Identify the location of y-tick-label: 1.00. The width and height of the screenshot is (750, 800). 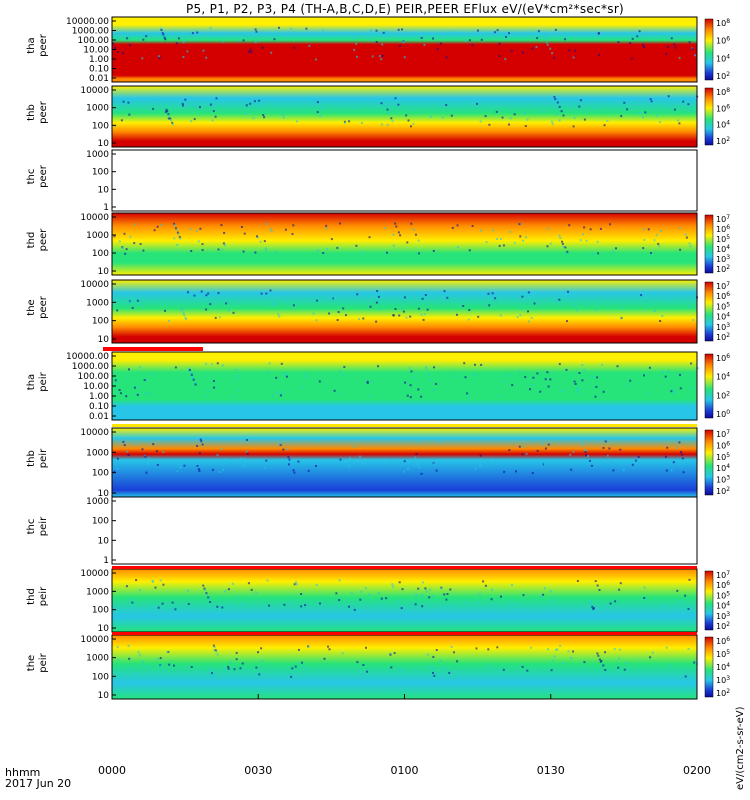
(99, 60).